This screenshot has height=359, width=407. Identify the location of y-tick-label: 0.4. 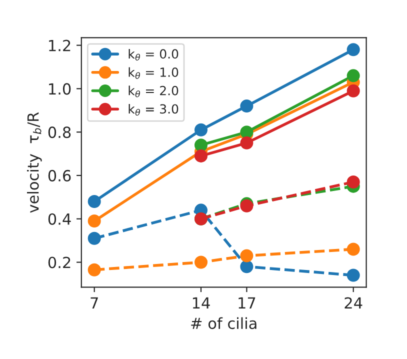
(59, 219).